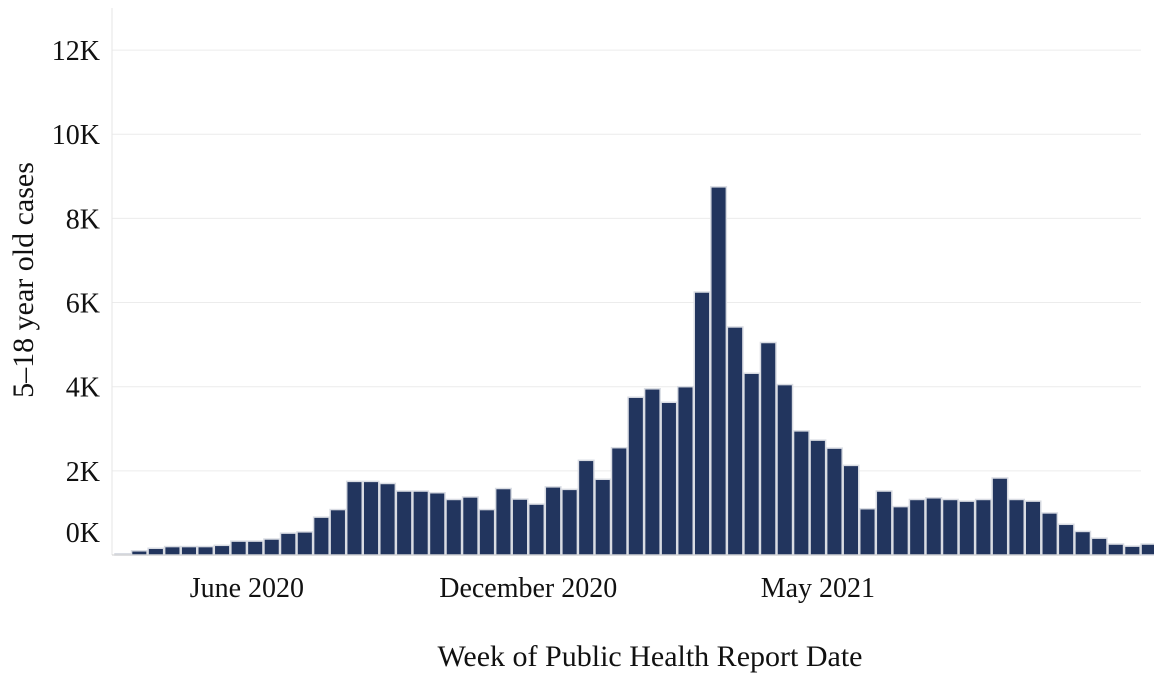 This screenshot has height=686, width=1154. What do you see at coordinates (650, 656) in the screenshot?
I see `x-axis-title: Week of Public Health Report Date` at bounding box center [650, 656].